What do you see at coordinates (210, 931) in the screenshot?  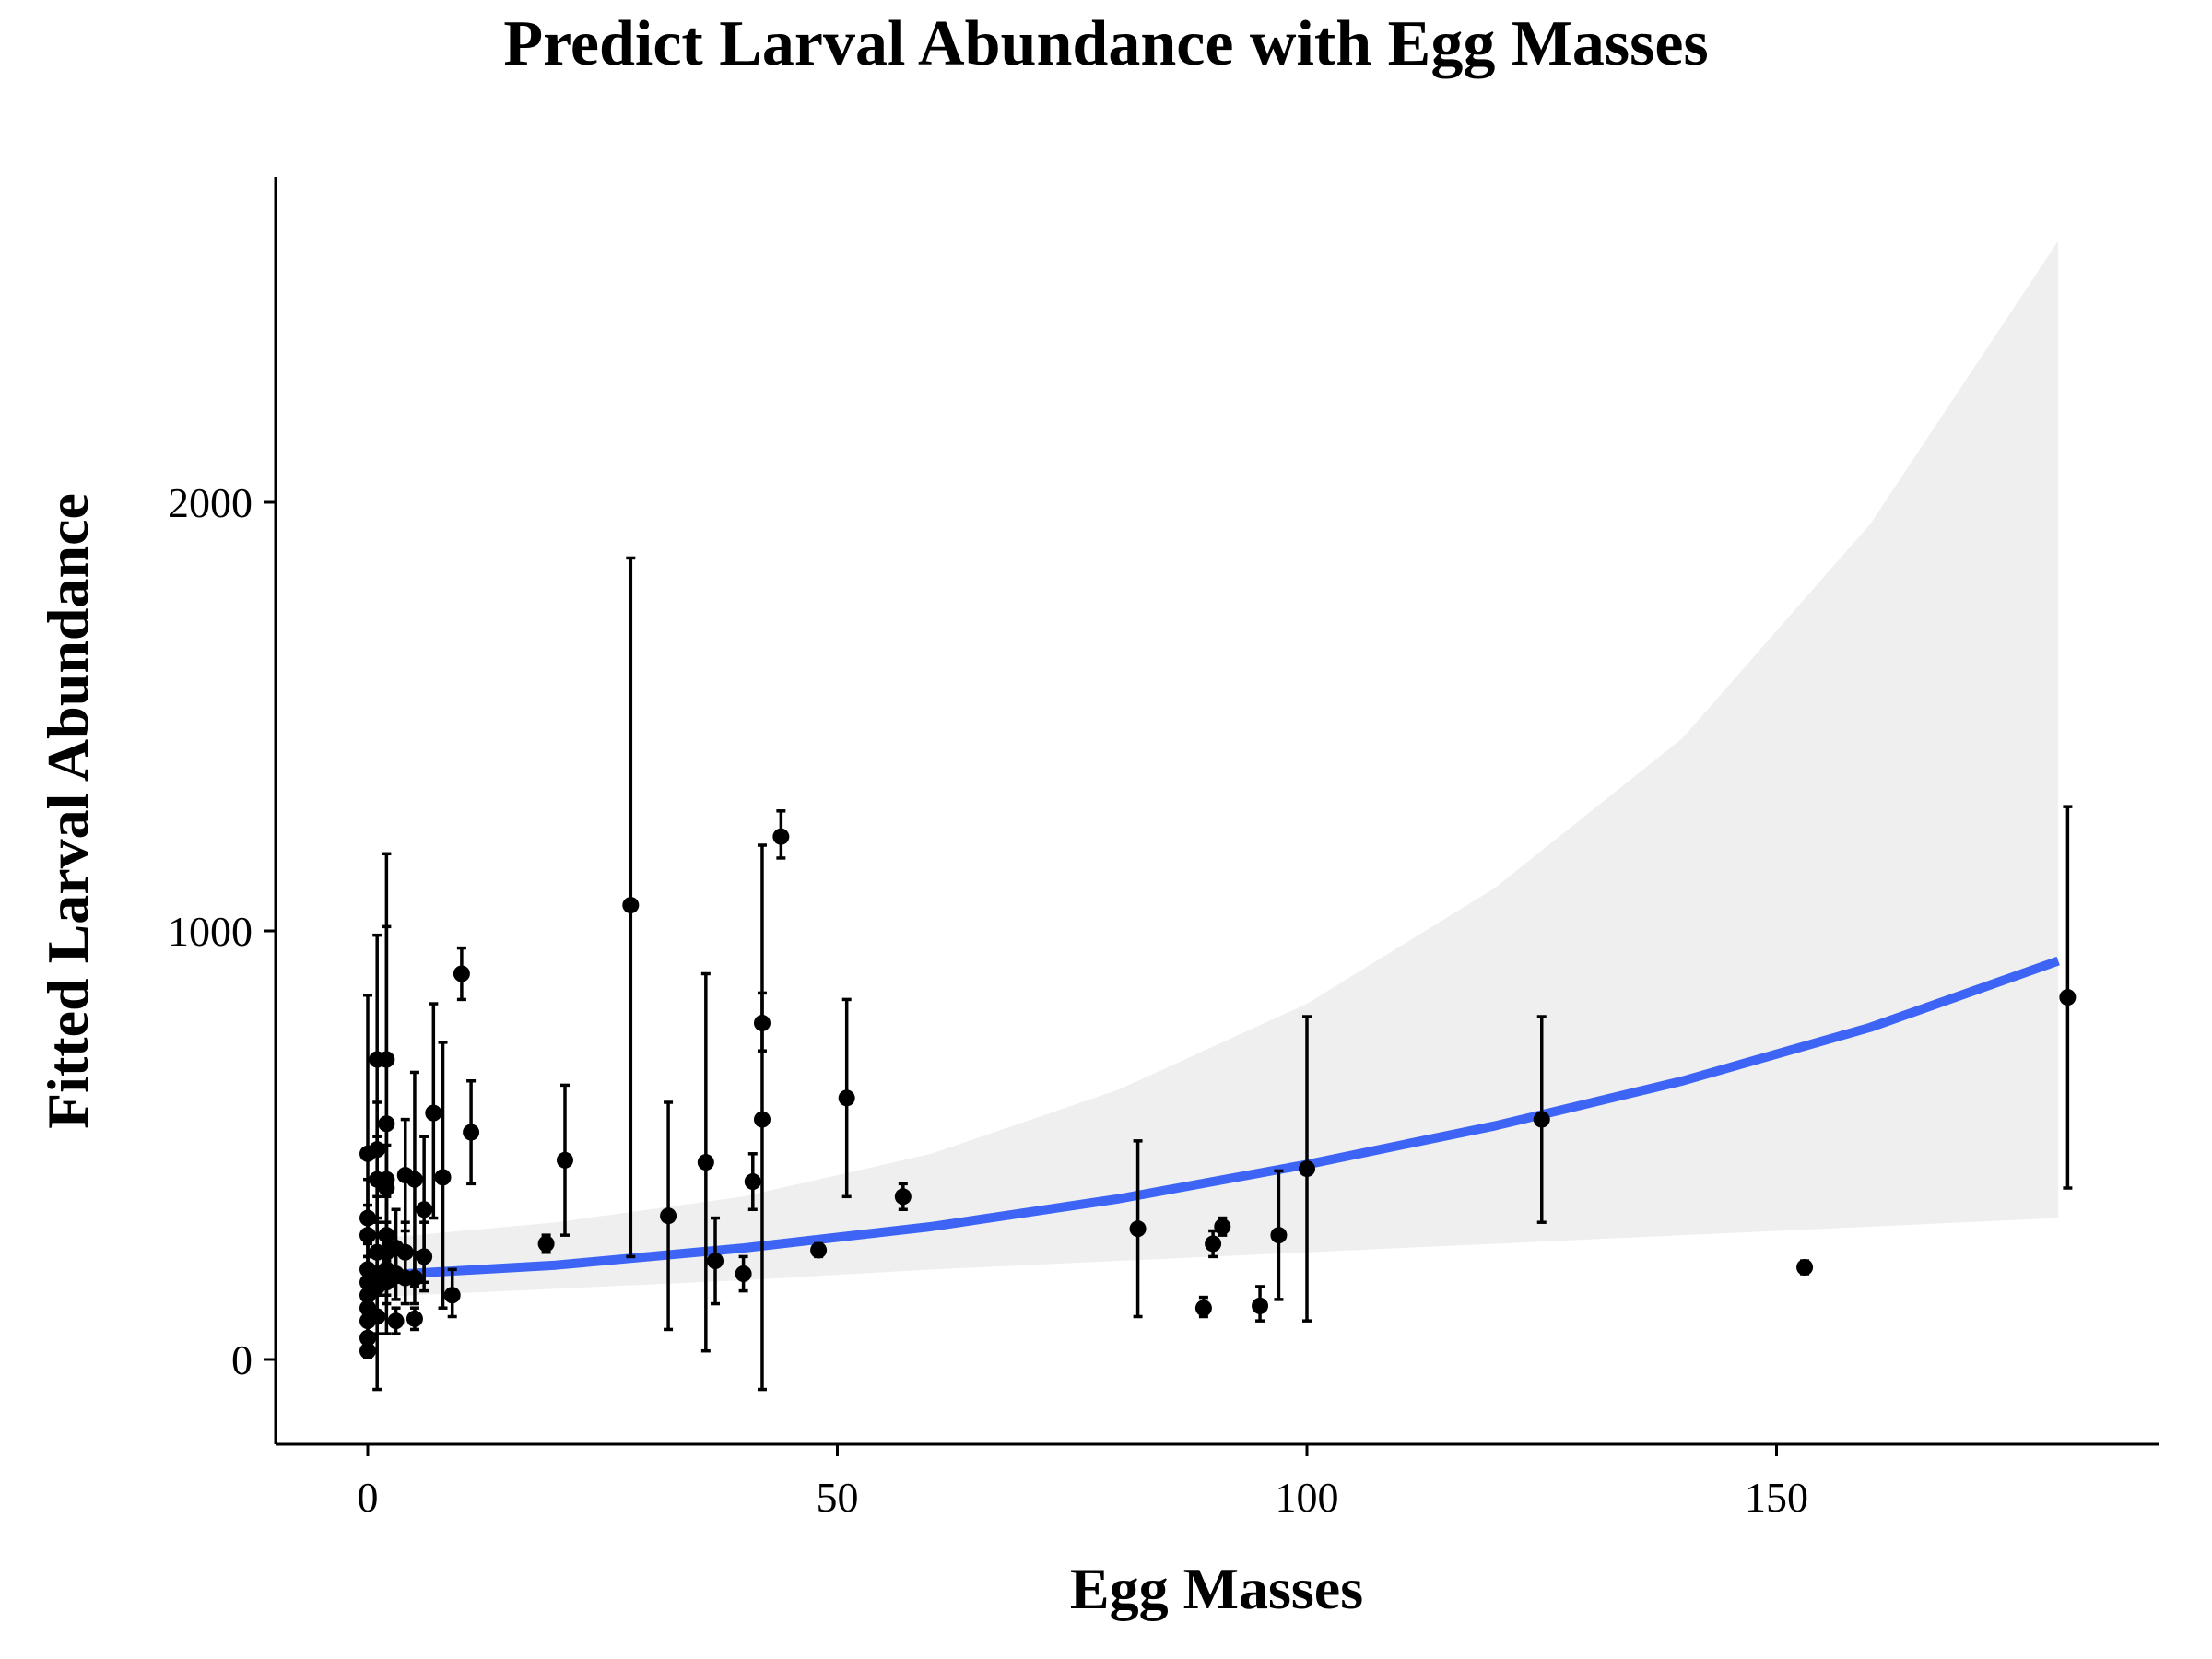 I see `y-tick-label: 1000` at bounding box center [210, 931].